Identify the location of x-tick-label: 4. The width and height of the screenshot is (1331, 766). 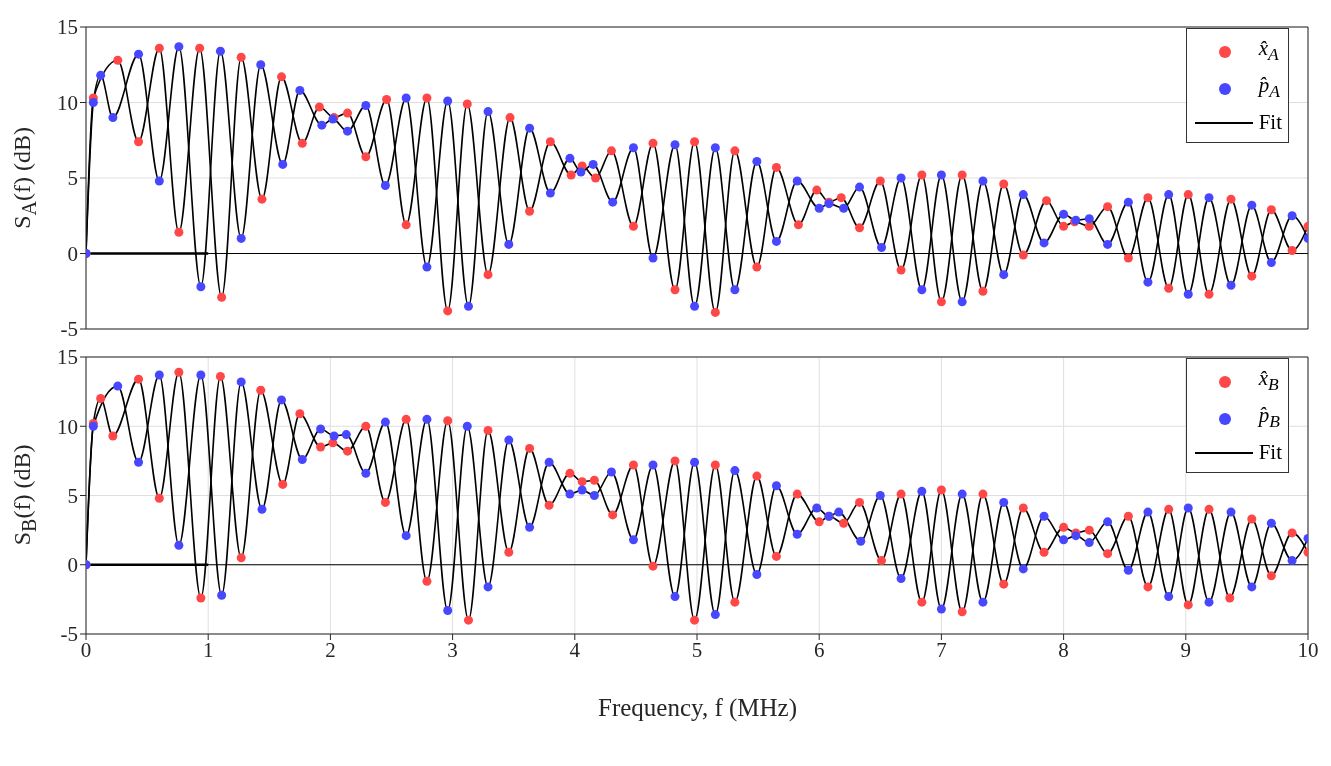
(575, 649).